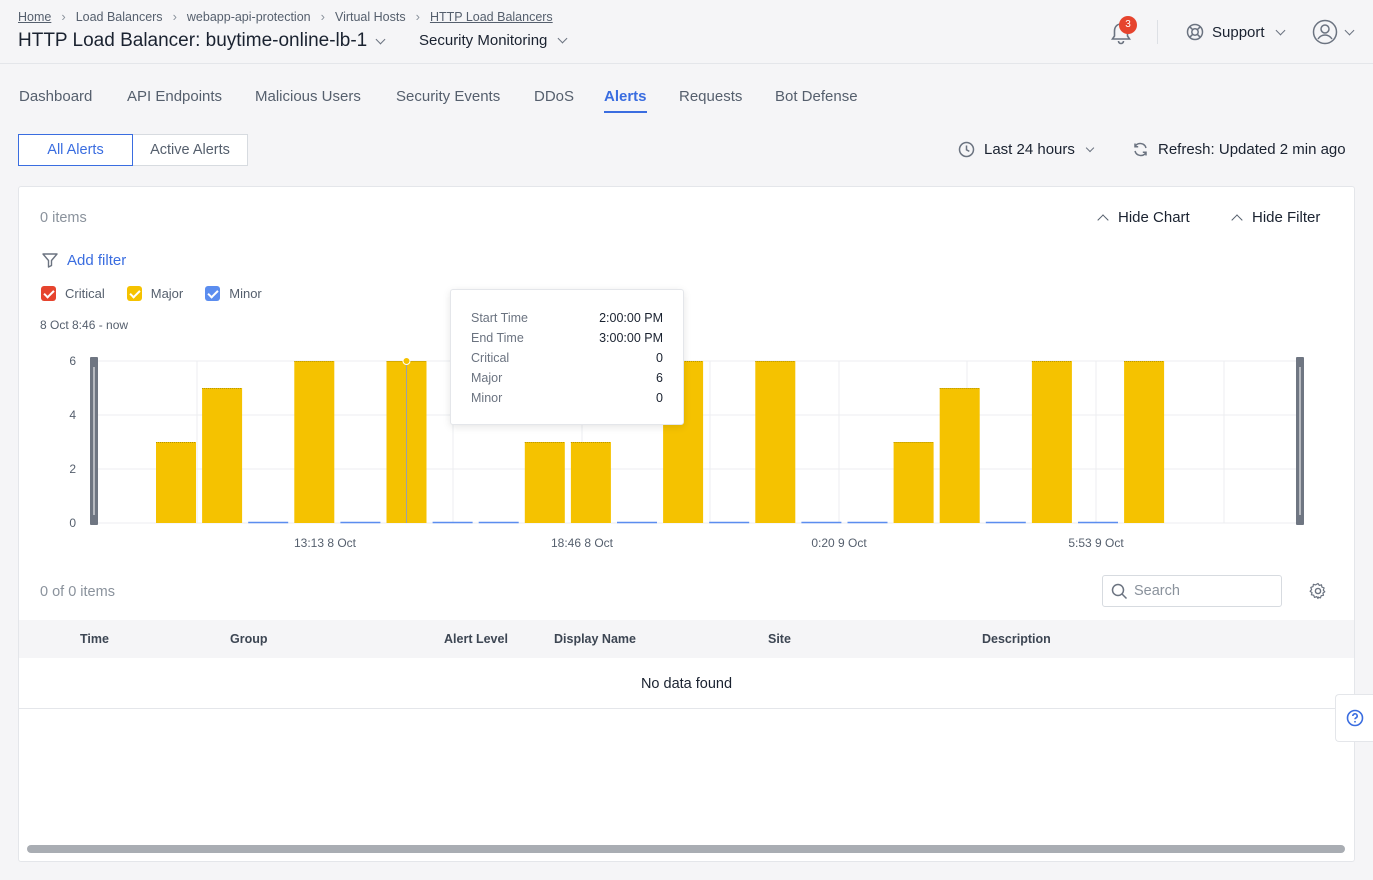  What do you see at coordinates (1318, 591) in the screenshot?
I see `gear-icon` at bounding box center [1318, 591].